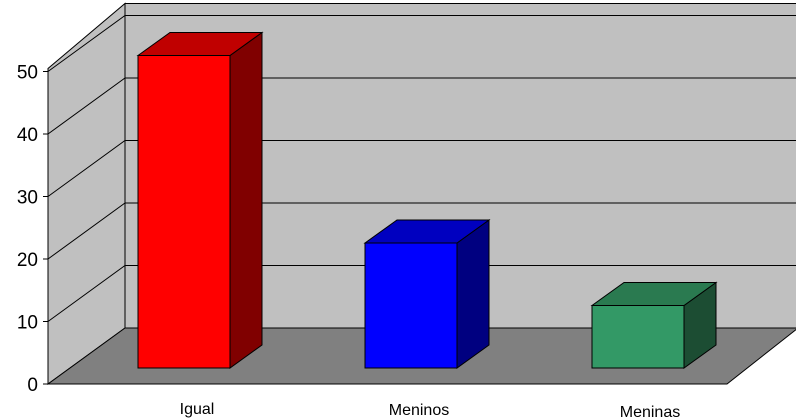  What do you see at coordinates (27, 260) in the screenshot?
I see `y-tick-label: 20` at bounding box center [27, 260].